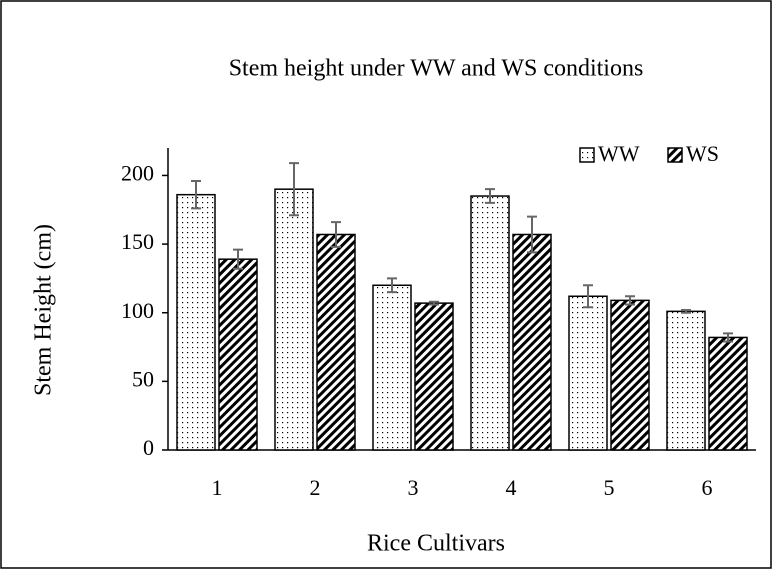 This screenshot has width=772, height=569. I want to click on x-tick-label: 6, so click(707, 487).